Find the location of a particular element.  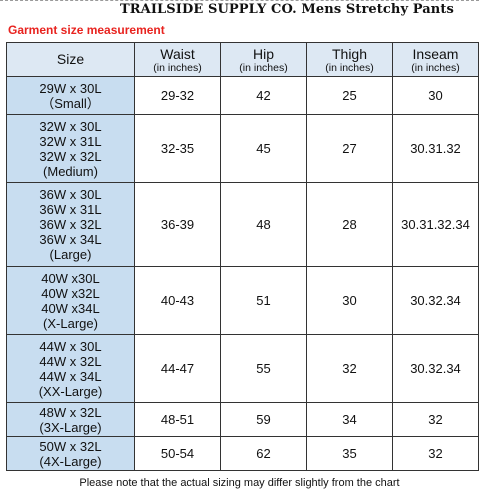

hip-cell: 48 is located at coordinates (263, 224).